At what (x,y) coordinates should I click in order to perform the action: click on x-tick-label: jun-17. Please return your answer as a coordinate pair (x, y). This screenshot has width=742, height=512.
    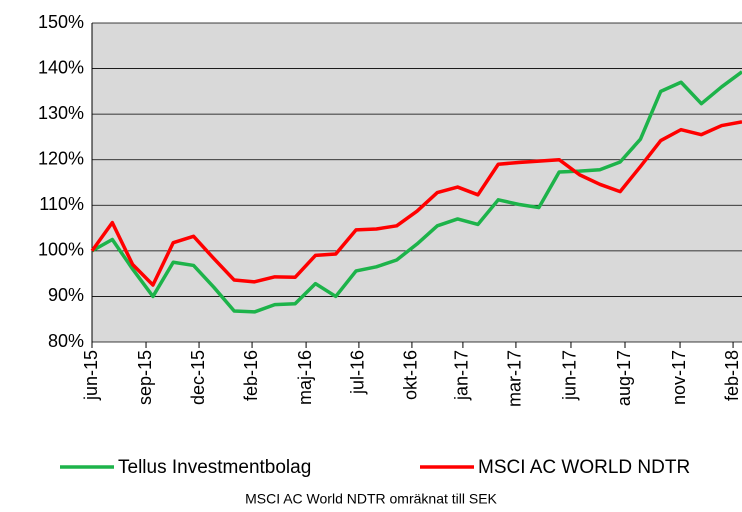
    Looking at the image, I should click on (570, 375).